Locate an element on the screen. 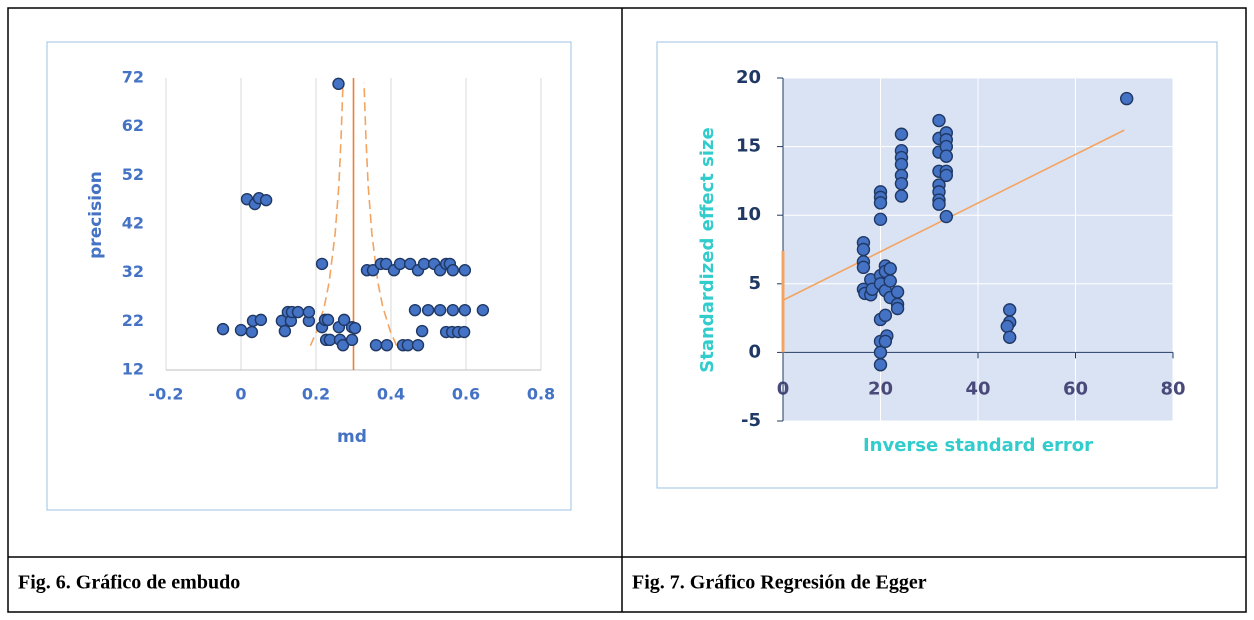 The image size is (1254, 620). y-tick-label: 52 is located at coordinates (133, 174).